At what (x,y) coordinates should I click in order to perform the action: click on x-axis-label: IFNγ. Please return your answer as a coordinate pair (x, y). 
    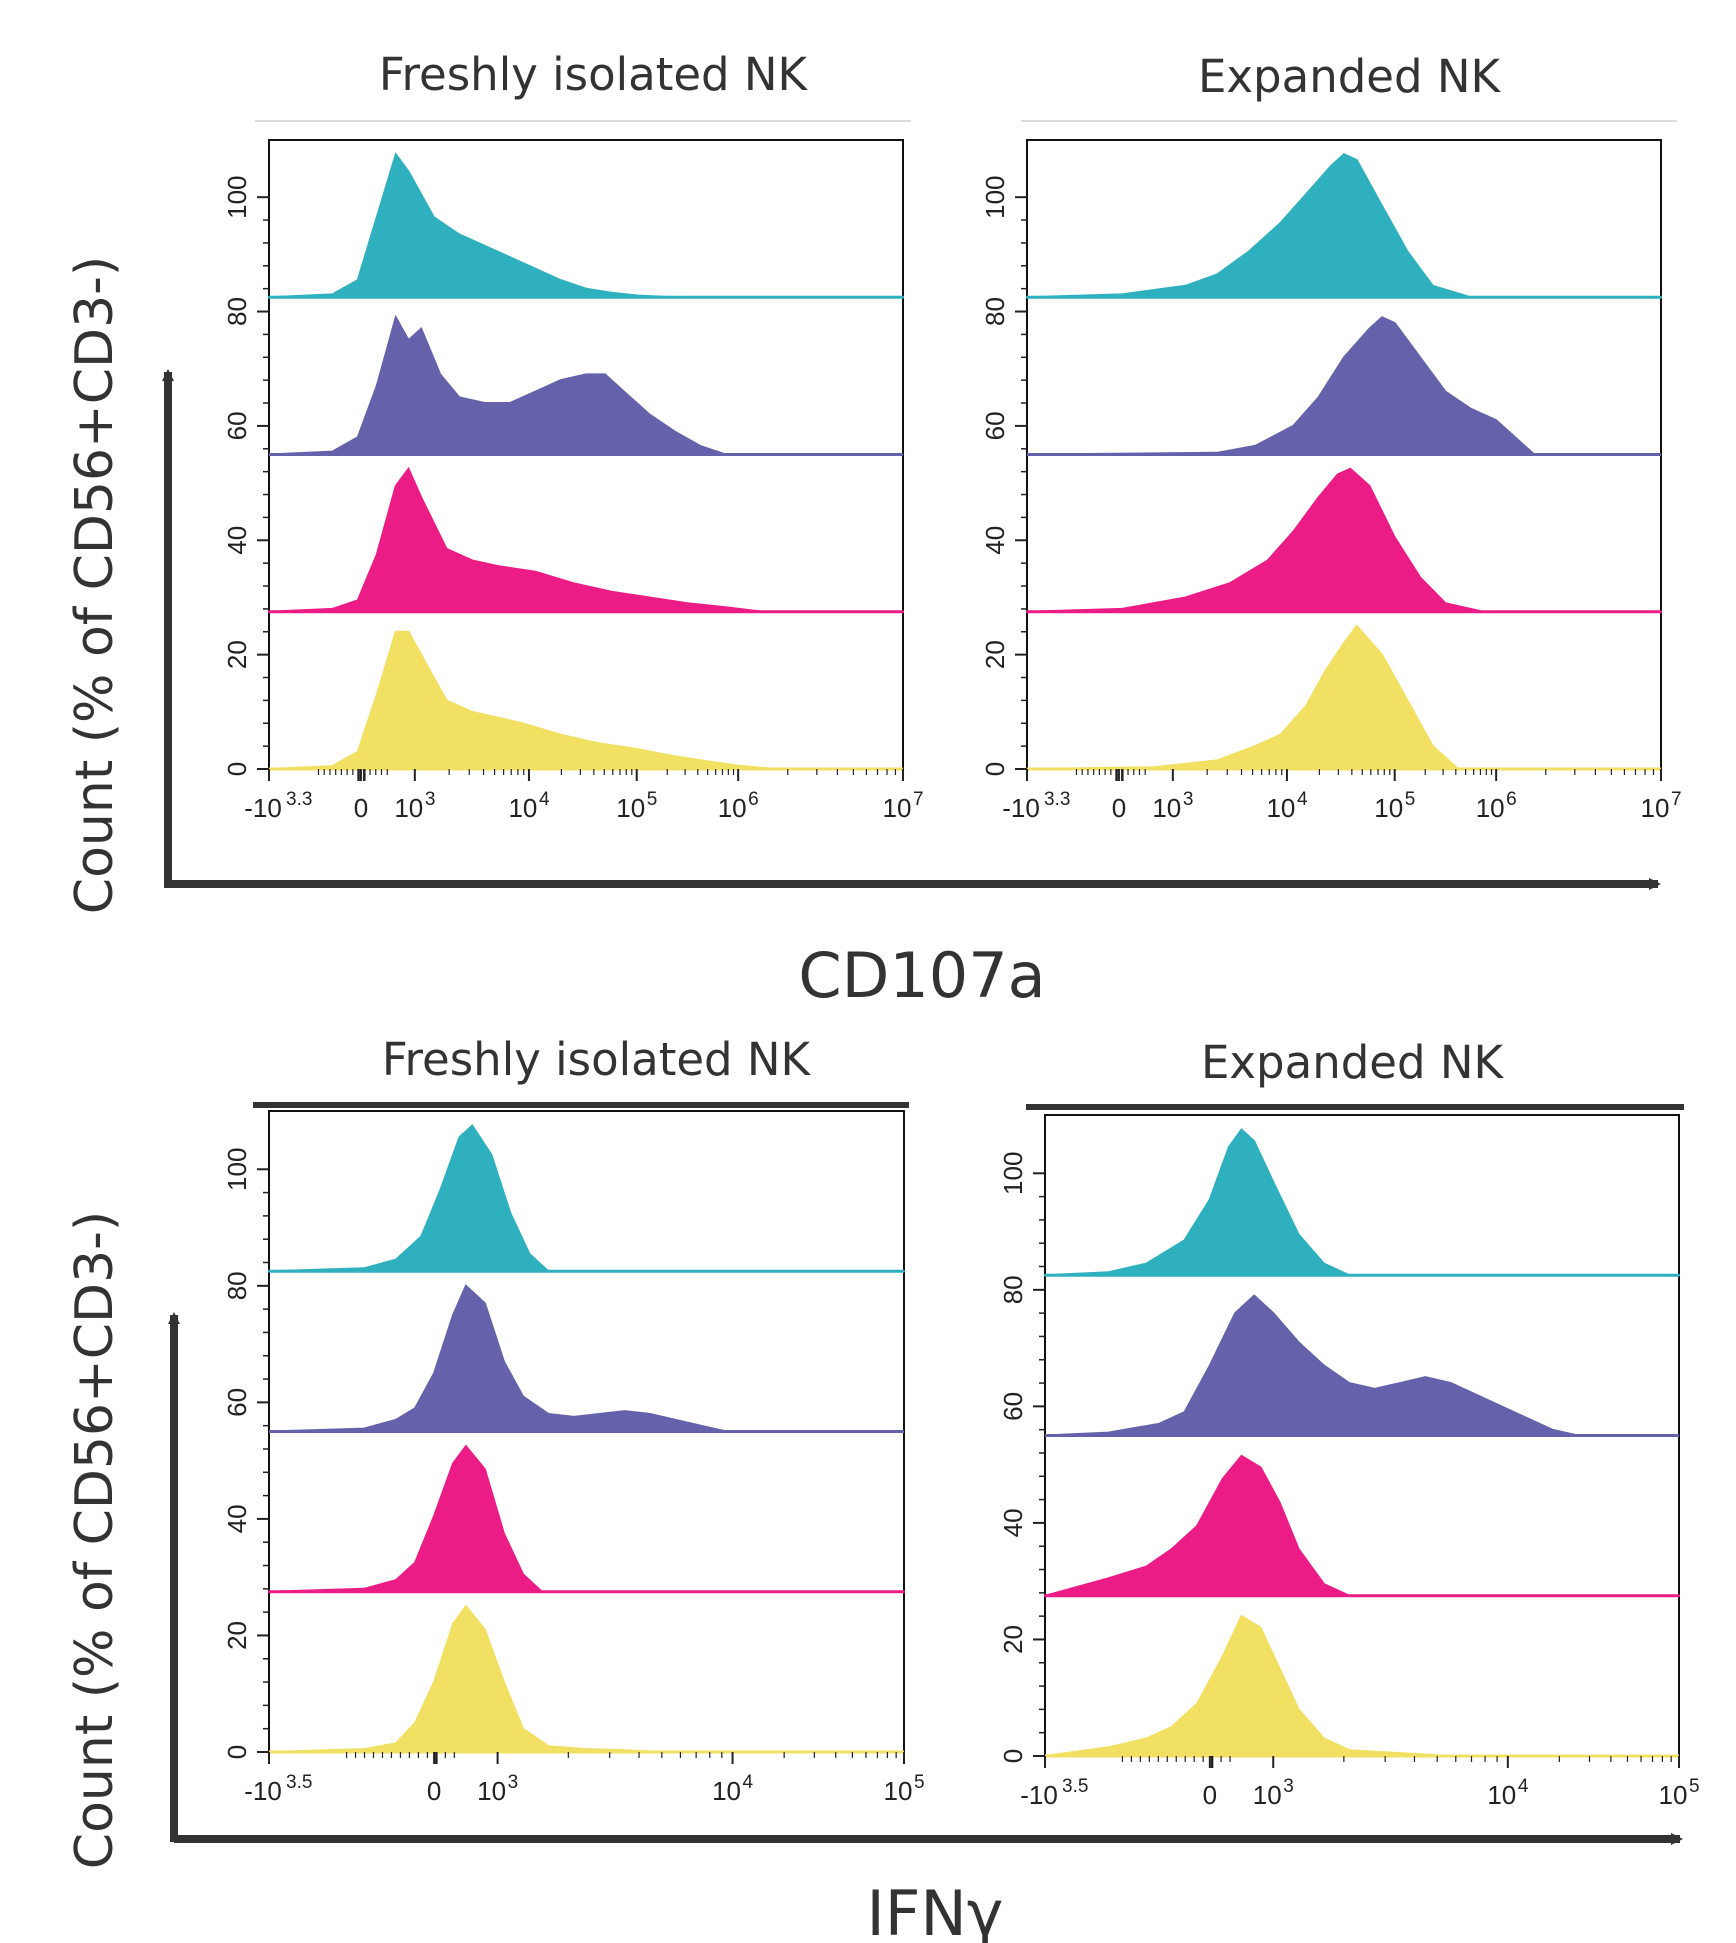
    Looking at the image, I should click on (934, 1910).